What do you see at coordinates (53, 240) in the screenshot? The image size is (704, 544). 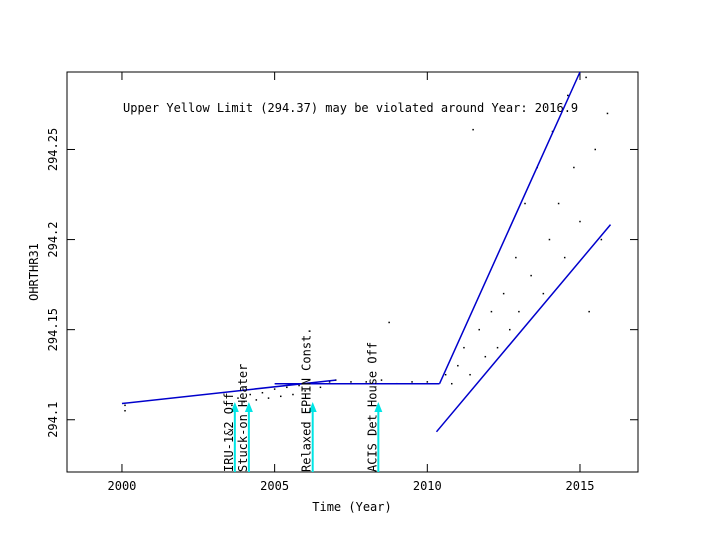 I see `y-tick-label: 294.2` at bounding box center [53, 240].